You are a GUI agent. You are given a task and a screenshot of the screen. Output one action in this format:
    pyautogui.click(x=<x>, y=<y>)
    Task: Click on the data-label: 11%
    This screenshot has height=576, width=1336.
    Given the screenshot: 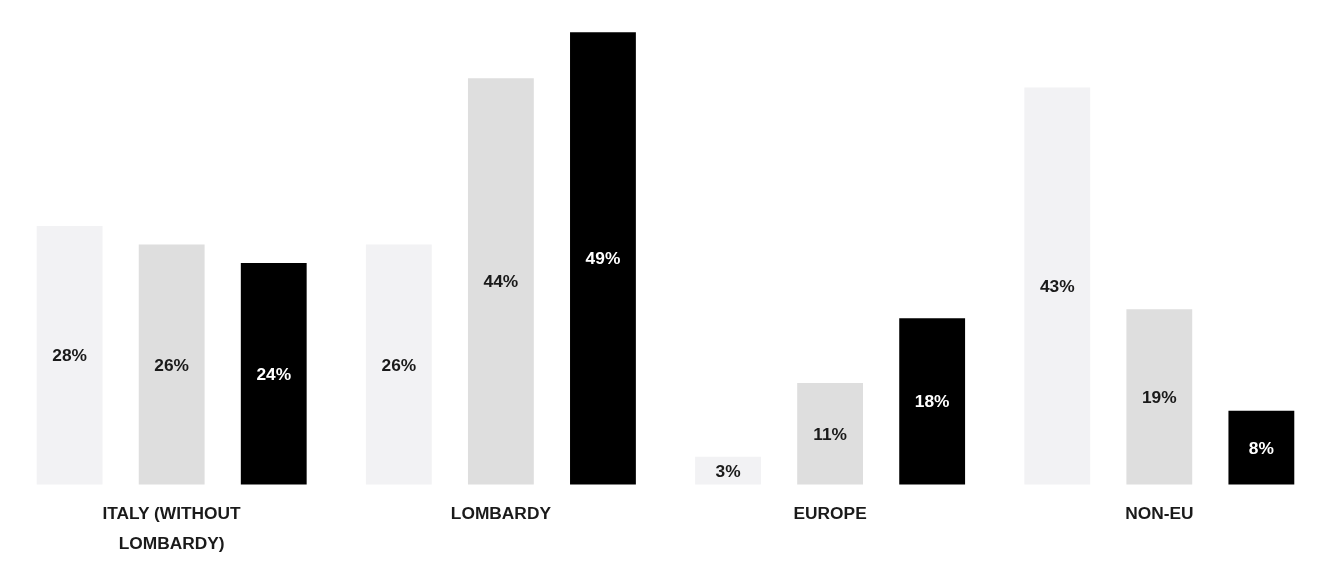 What is the action you would take?
    pyautogui.click(x=830, y=433)
    